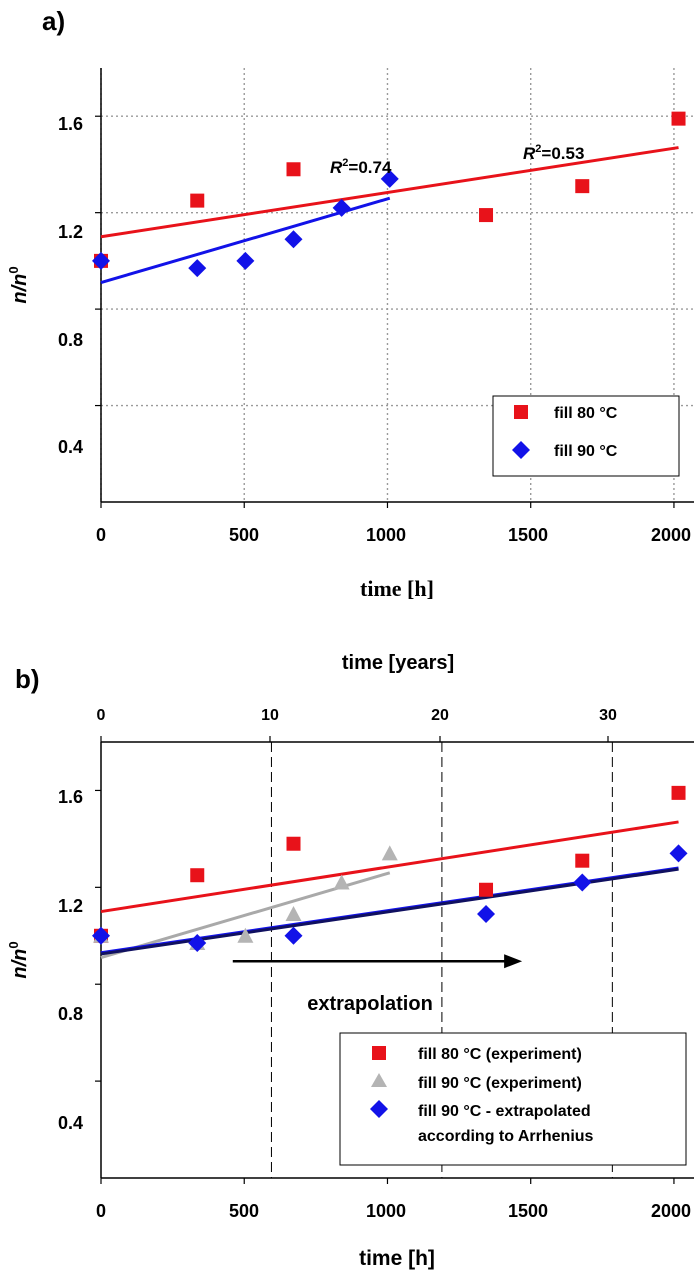 Image resolution: width=700 pixels, height=1278 pixels. Describe the element at coordinates (361, 167) in the screenshot. I see `r2-label-fill-90: R2=0.74` at that location.